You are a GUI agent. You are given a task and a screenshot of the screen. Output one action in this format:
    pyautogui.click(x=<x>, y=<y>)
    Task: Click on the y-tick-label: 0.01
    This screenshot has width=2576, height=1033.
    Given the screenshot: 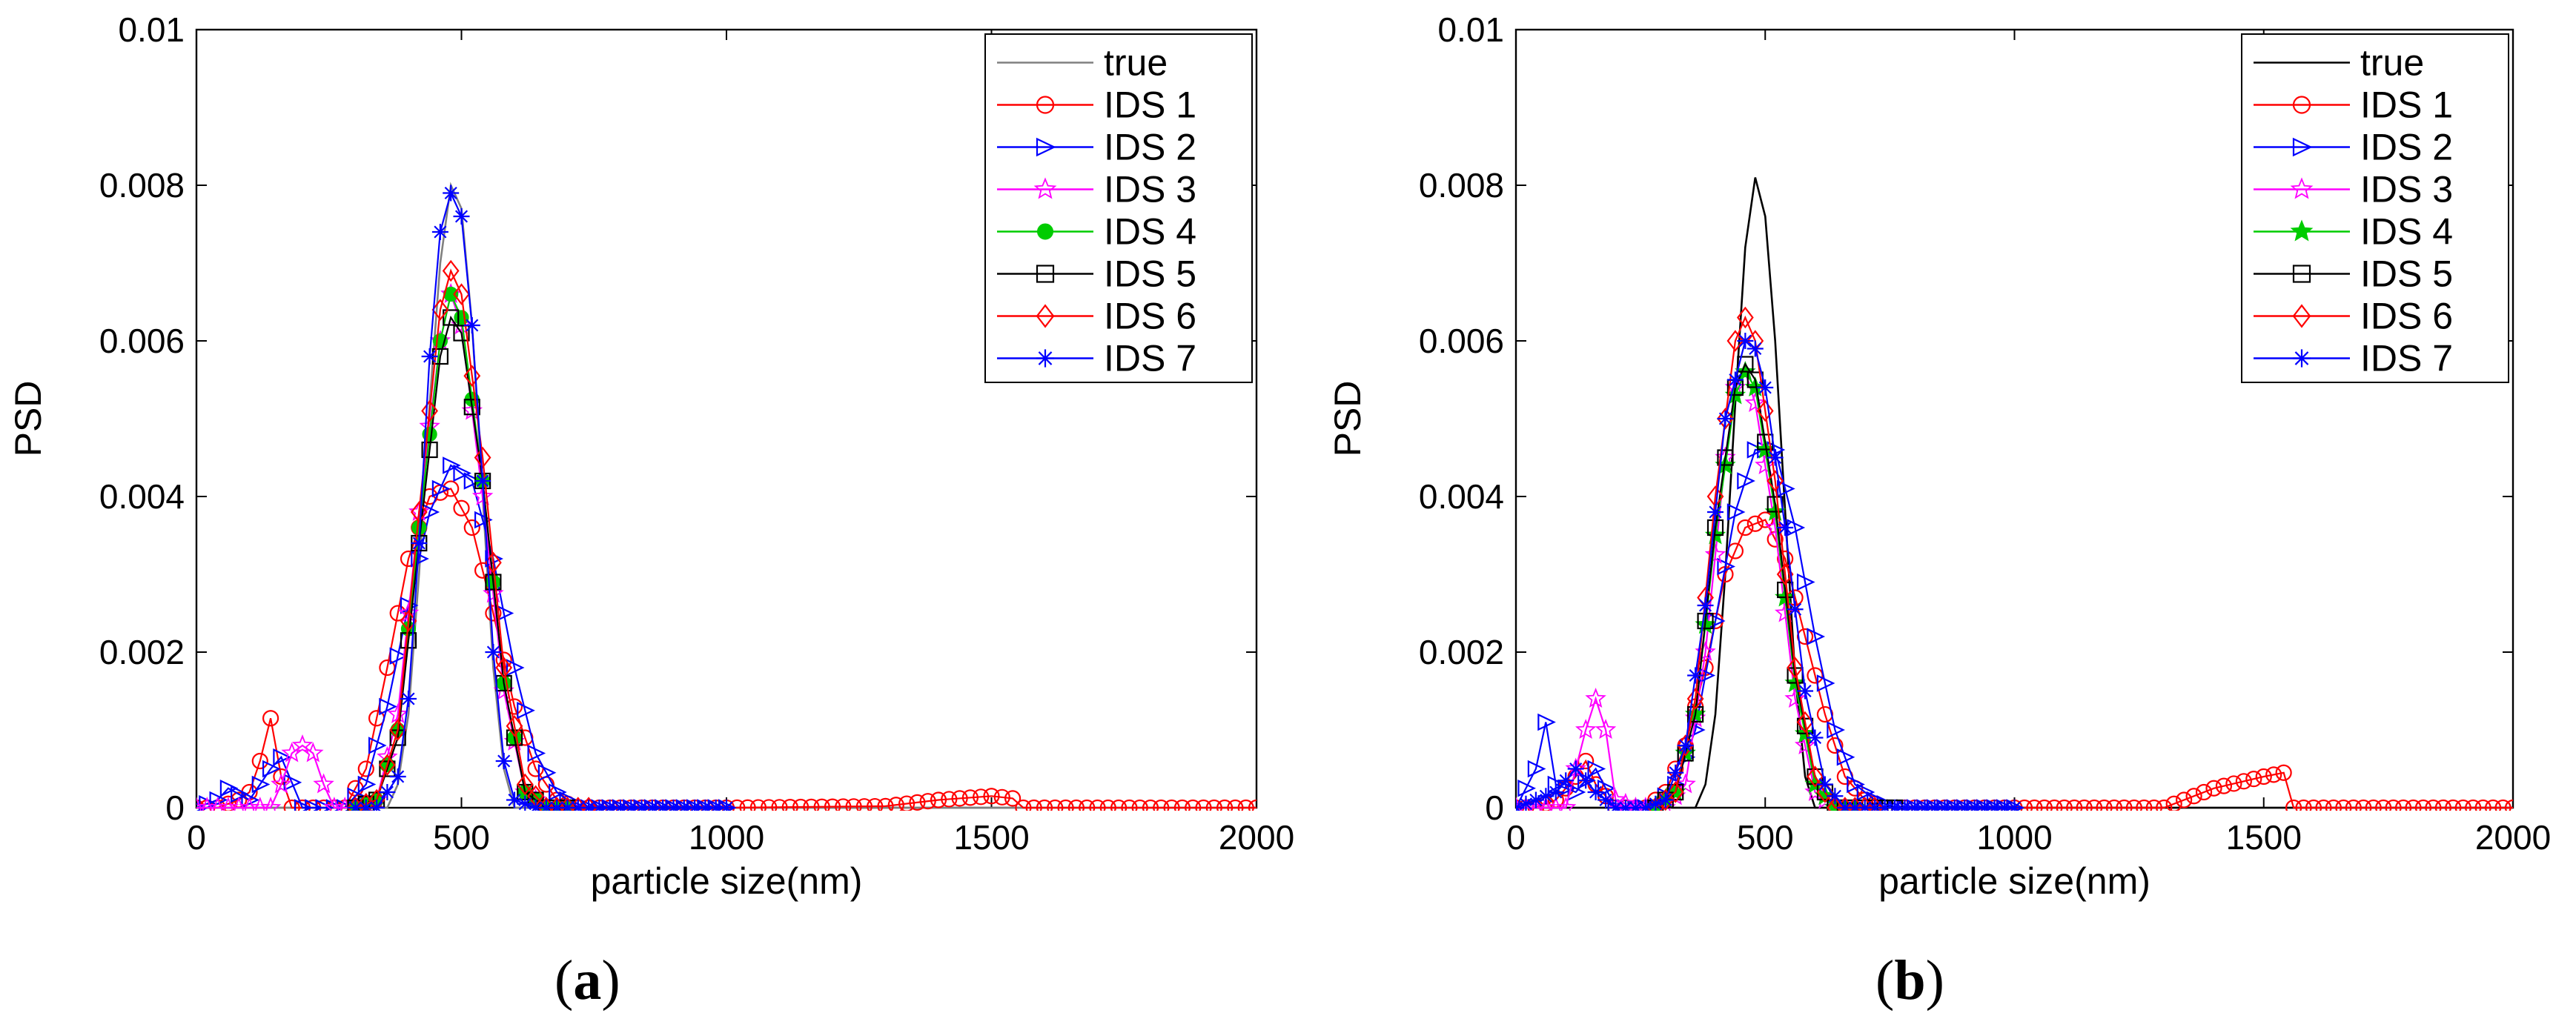 What is the action you would take?
    pyautogui.click(x=1470, y=30)
    